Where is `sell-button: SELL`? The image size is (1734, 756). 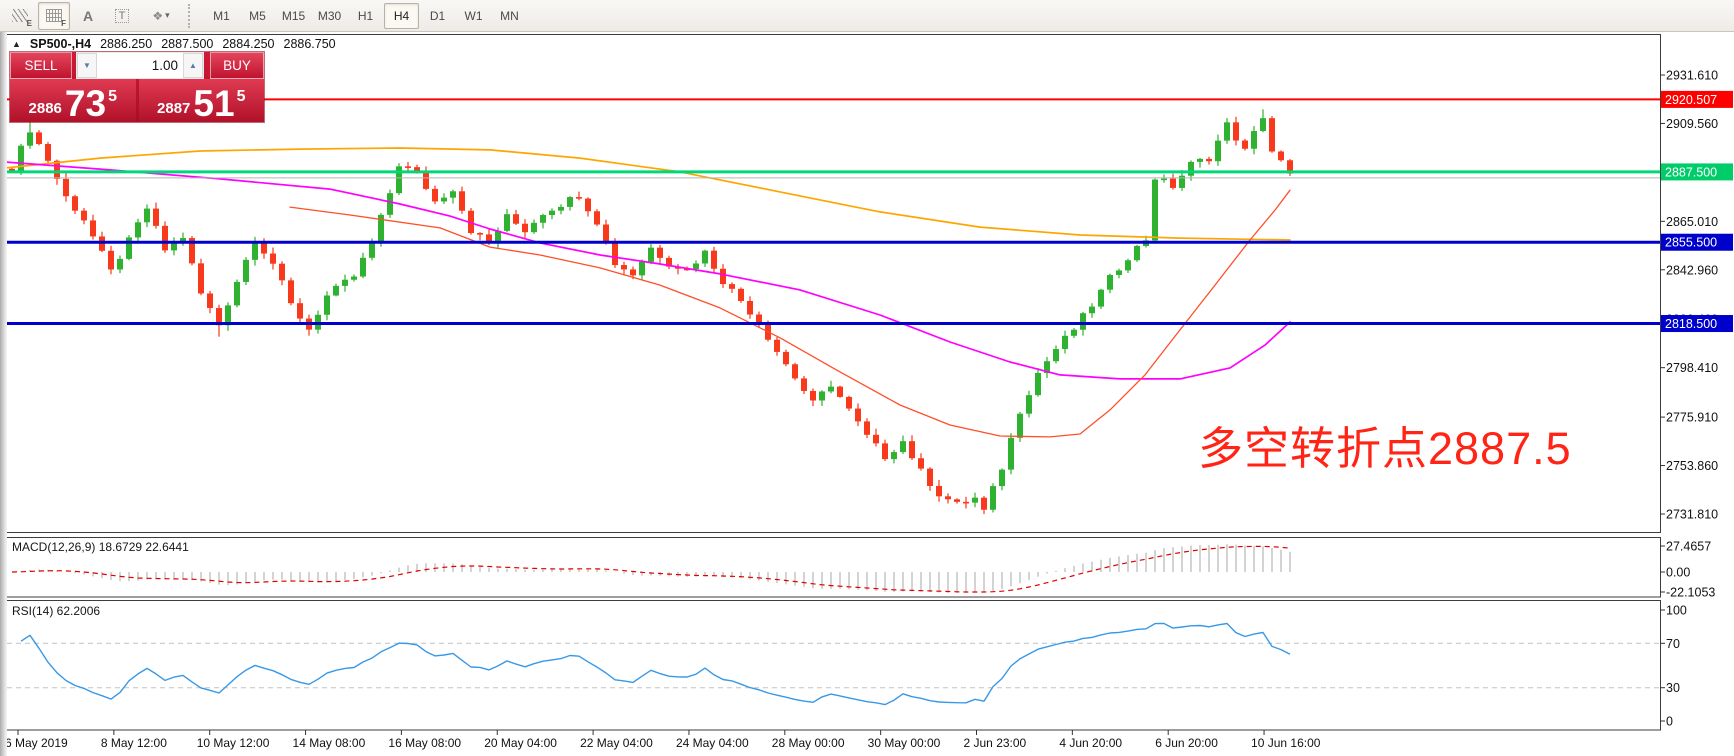 sell-button: SELL is located at coordinates (41, 65).